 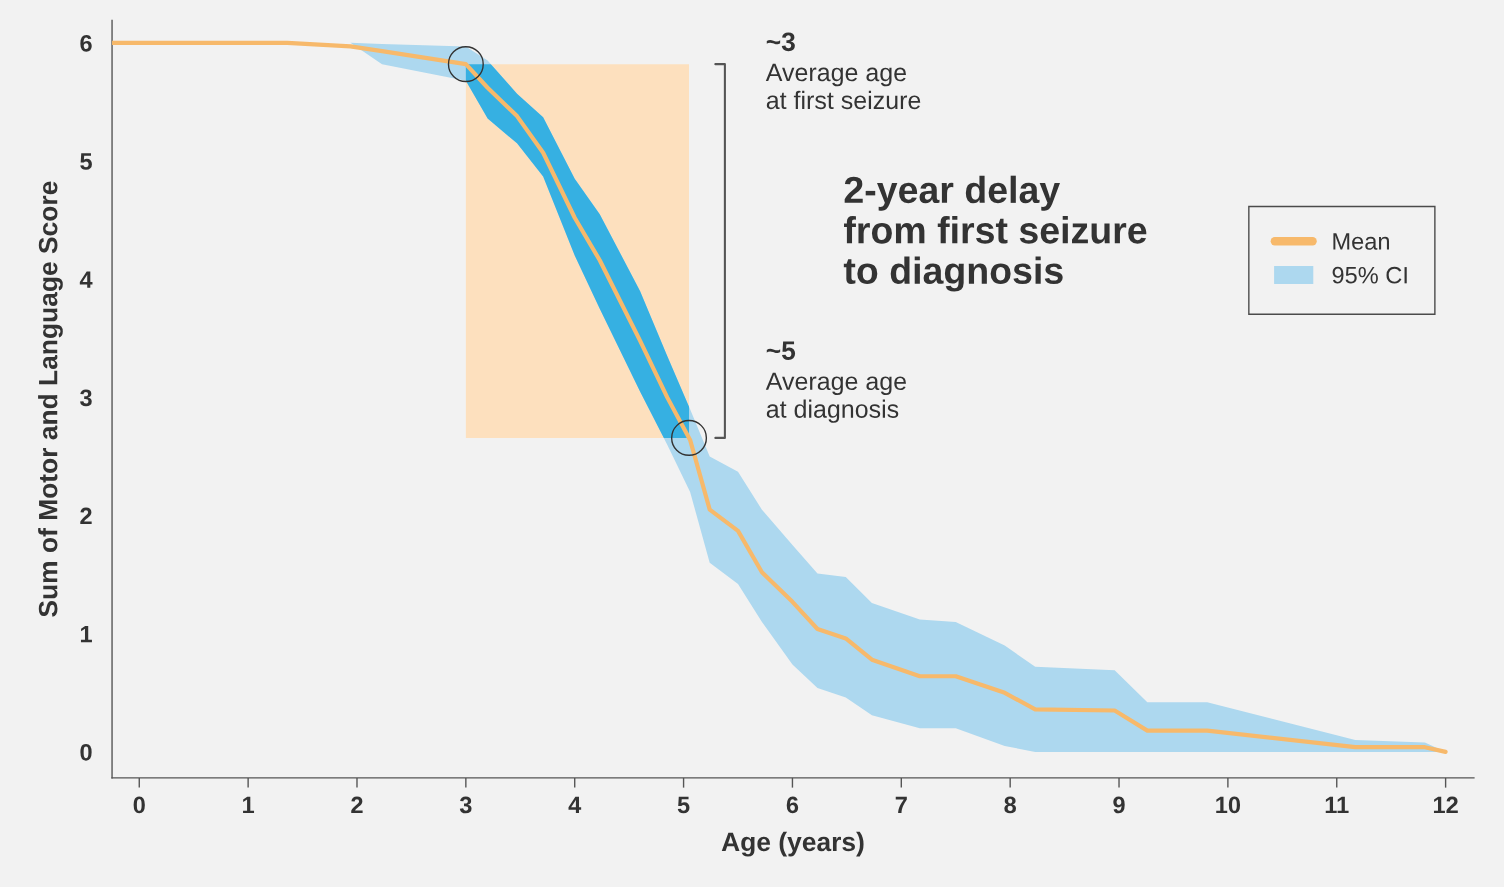 What do you see at coordinates (1228, 805) in the screenshot?
I see `x-tick-label: 10` at bounding box center [1228, 805].